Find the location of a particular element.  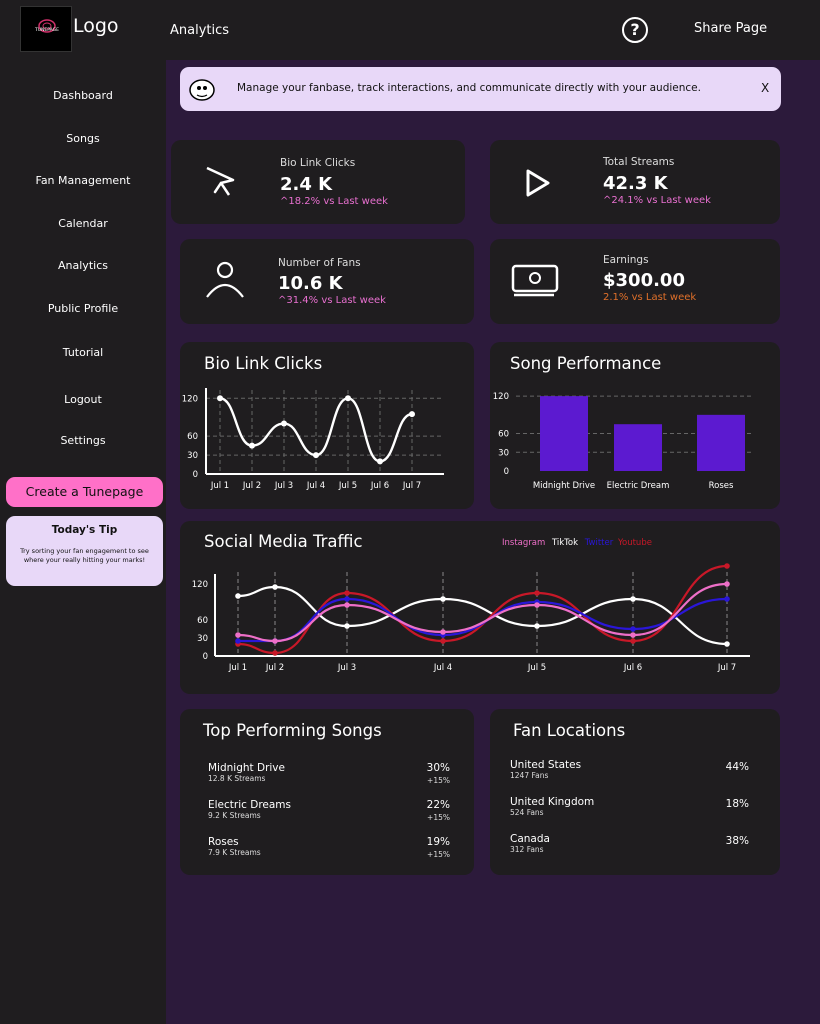

series-line-instagram is located at coordinates (482, 612).